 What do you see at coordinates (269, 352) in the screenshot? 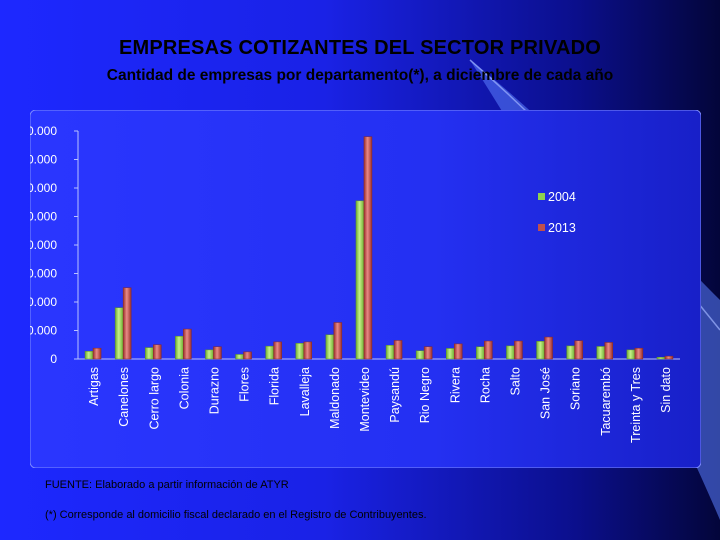
I see `bar-2004-florida` at bounding box center [269, 352].